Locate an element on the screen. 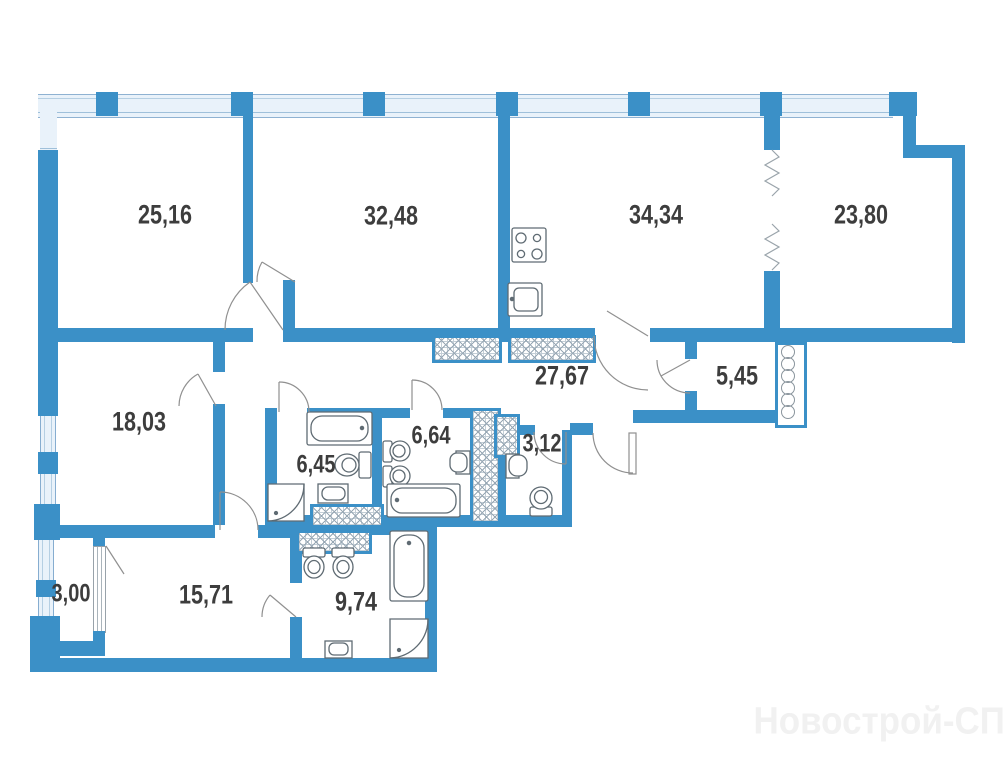  room-area-label: 9,74 is located at coordinates (356, 601).